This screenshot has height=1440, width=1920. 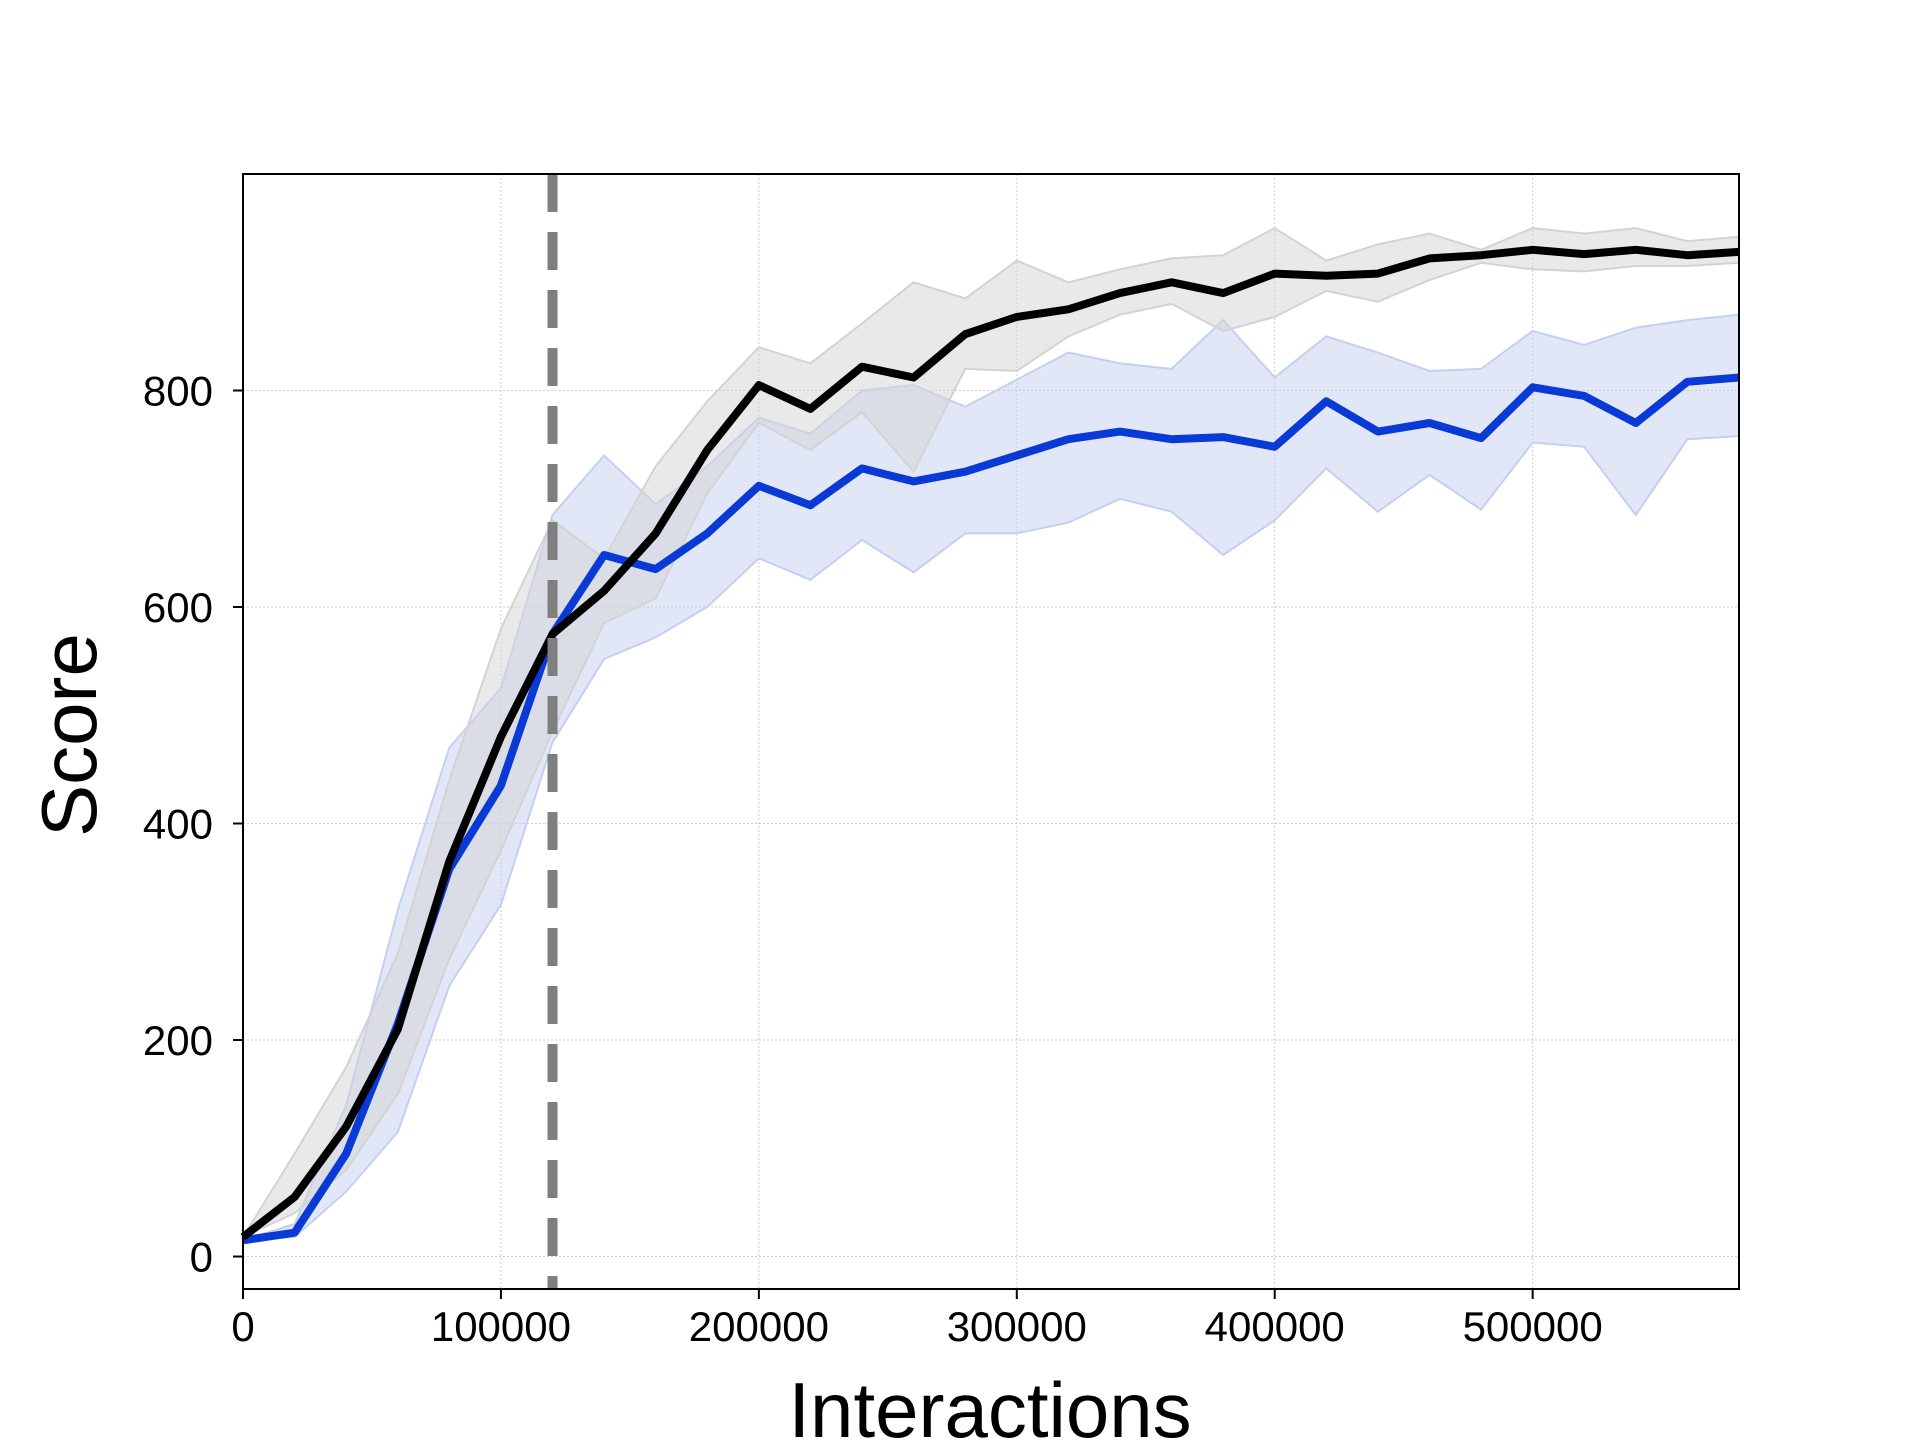 What do you see at coordinates (1275, 1326) in the screenshot?
I see `x-tick-label: 400000` at bounding box center [1275, 1326].